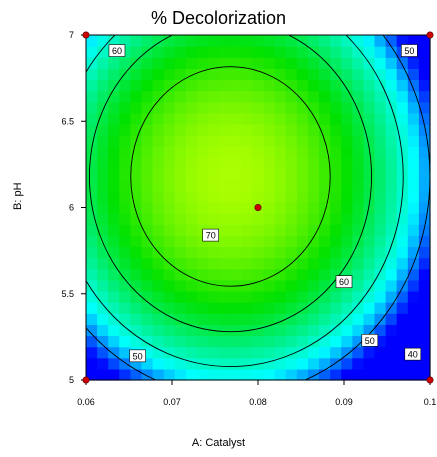 This screenshot has width=437, height=457. What do you see at coordinates (117, 50) in the screenshot?
I see `contour-label-box` at bounding box center [117, 50].